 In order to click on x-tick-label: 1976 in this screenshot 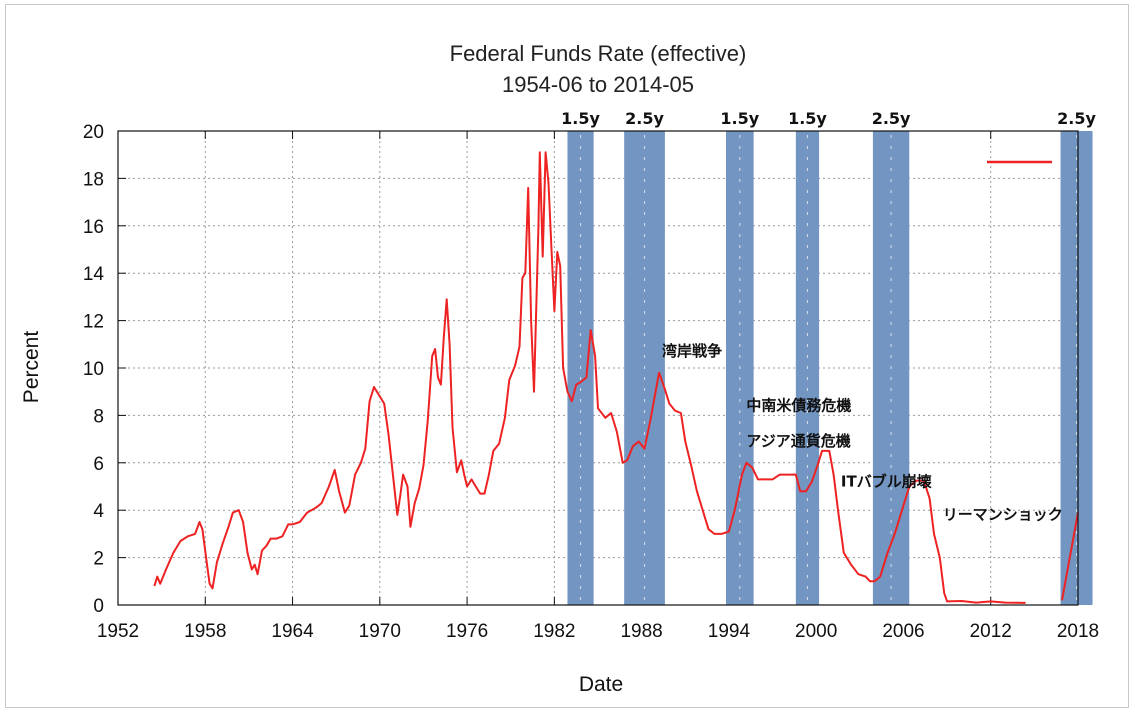, I will do `click(467, 631)`.